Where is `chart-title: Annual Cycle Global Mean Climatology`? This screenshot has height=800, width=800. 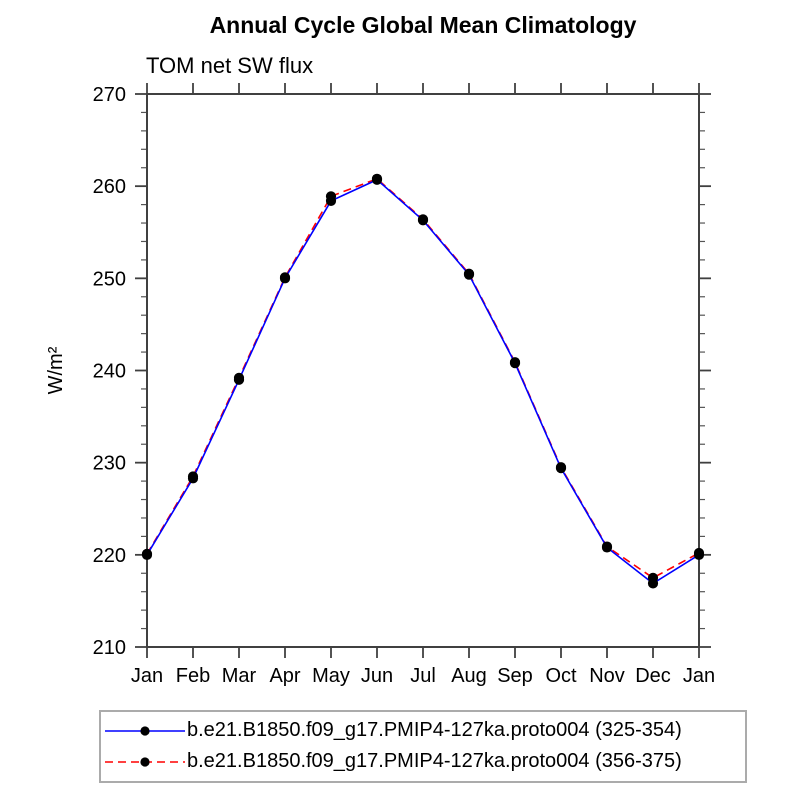 chart-title: Annual Cycle Global Mean Climatology is located at coordinates (423, 25).